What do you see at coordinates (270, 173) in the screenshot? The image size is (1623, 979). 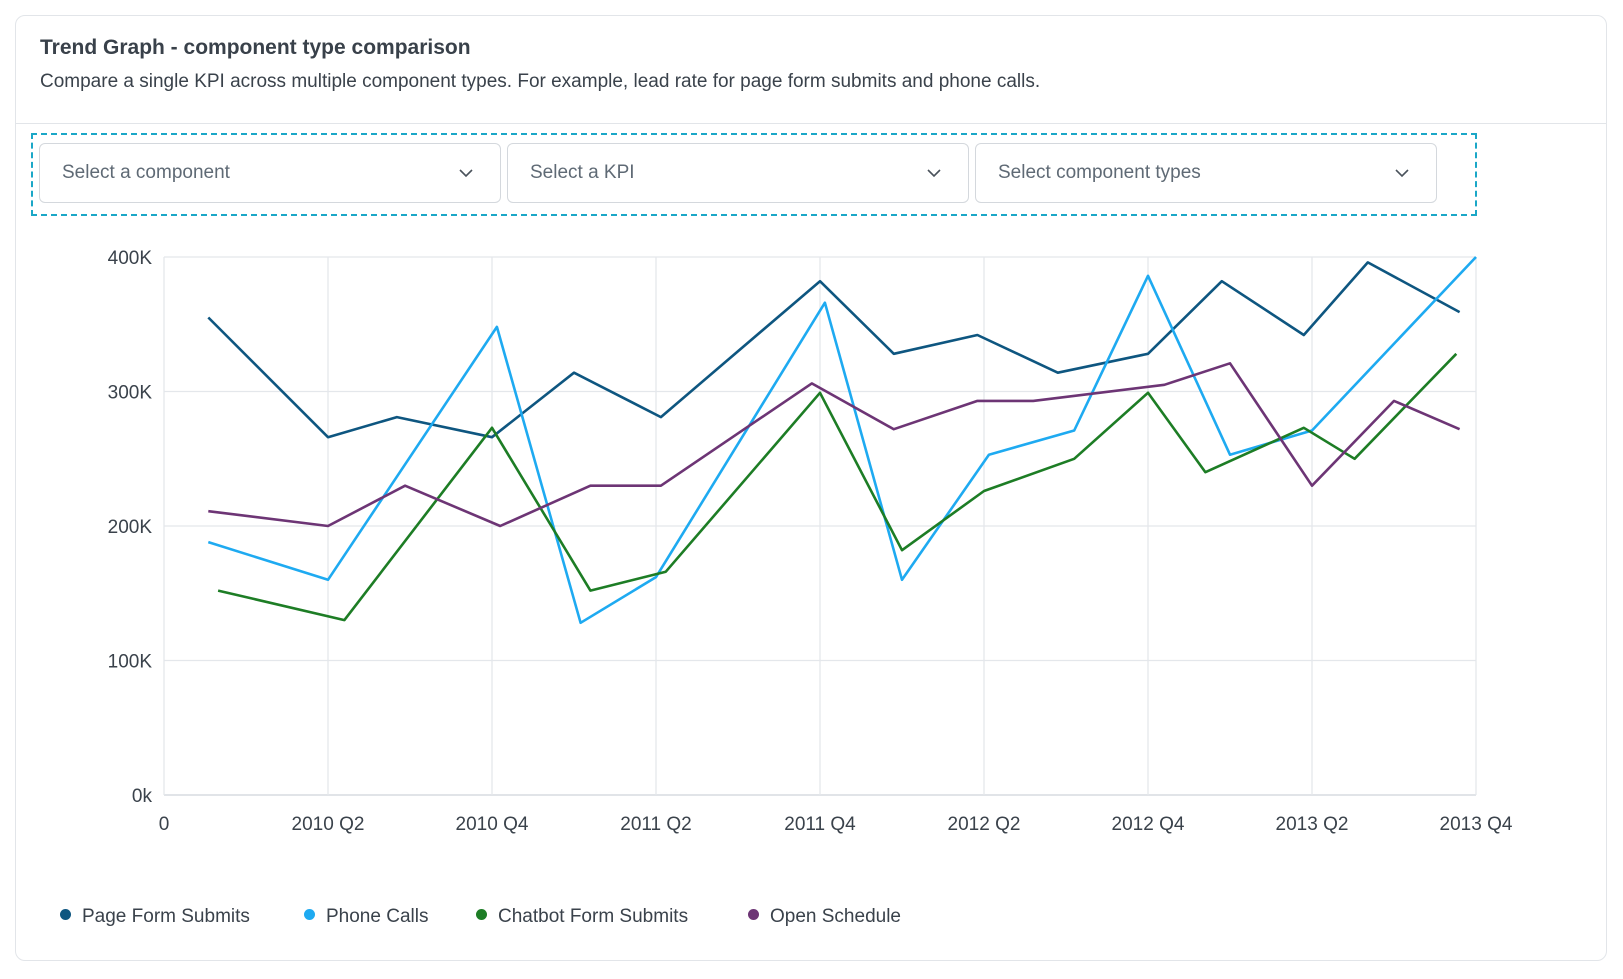 I see `component-select: Select a component` at bounding box center [270, 173].